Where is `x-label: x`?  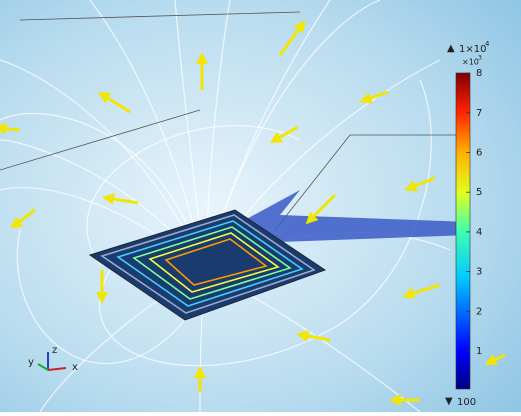 x-label: x is located at coordinates (75, 367).